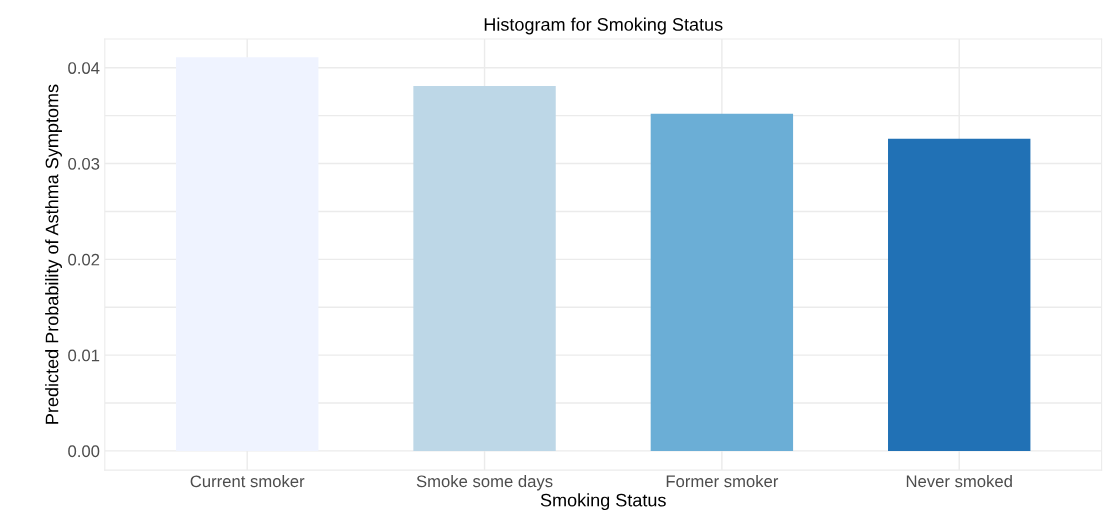 The height and width of the screenshot is (527, 1115). What do you see at coordinates (84, 163) in the screenshot?
I see `y-tick-label: 0.03` at bounding box center [84, 163].